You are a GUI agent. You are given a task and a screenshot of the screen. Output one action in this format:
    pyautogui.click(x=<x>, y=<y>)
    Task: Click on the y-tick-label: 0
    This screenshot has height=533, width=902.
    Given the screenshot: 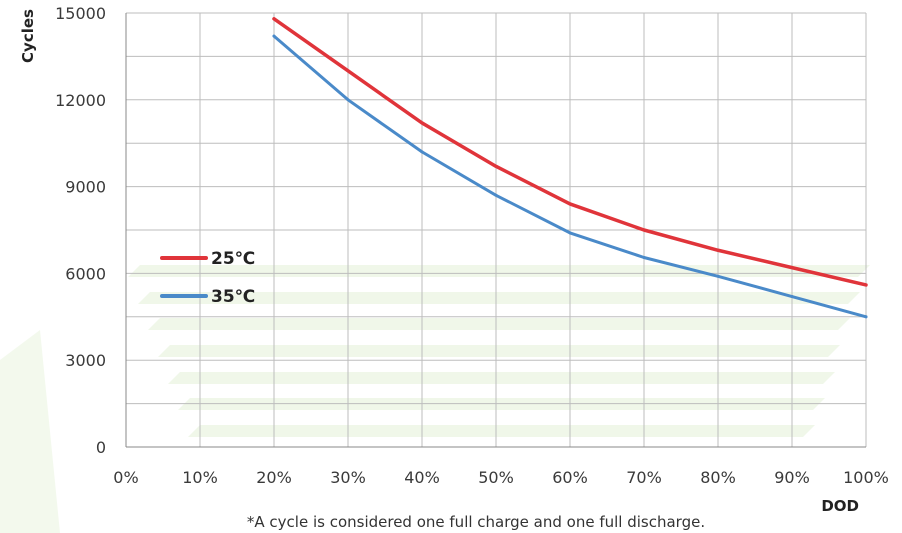 What is the action you would take?
    pyautogui.click(x=101, y=447)
    